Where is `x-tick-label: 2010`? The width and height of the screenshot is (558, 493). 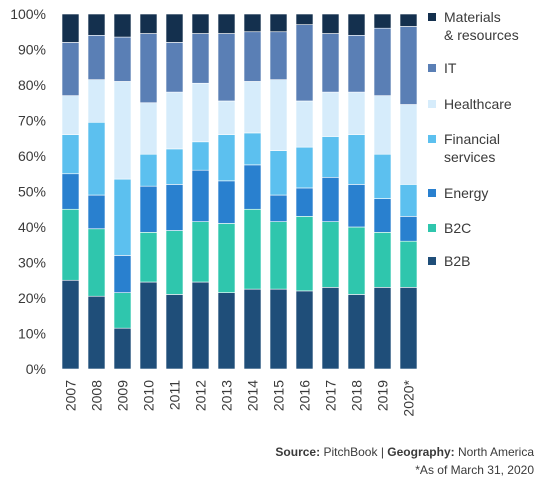
x-tick-label: 2010 is located at coordinates (149, 395).